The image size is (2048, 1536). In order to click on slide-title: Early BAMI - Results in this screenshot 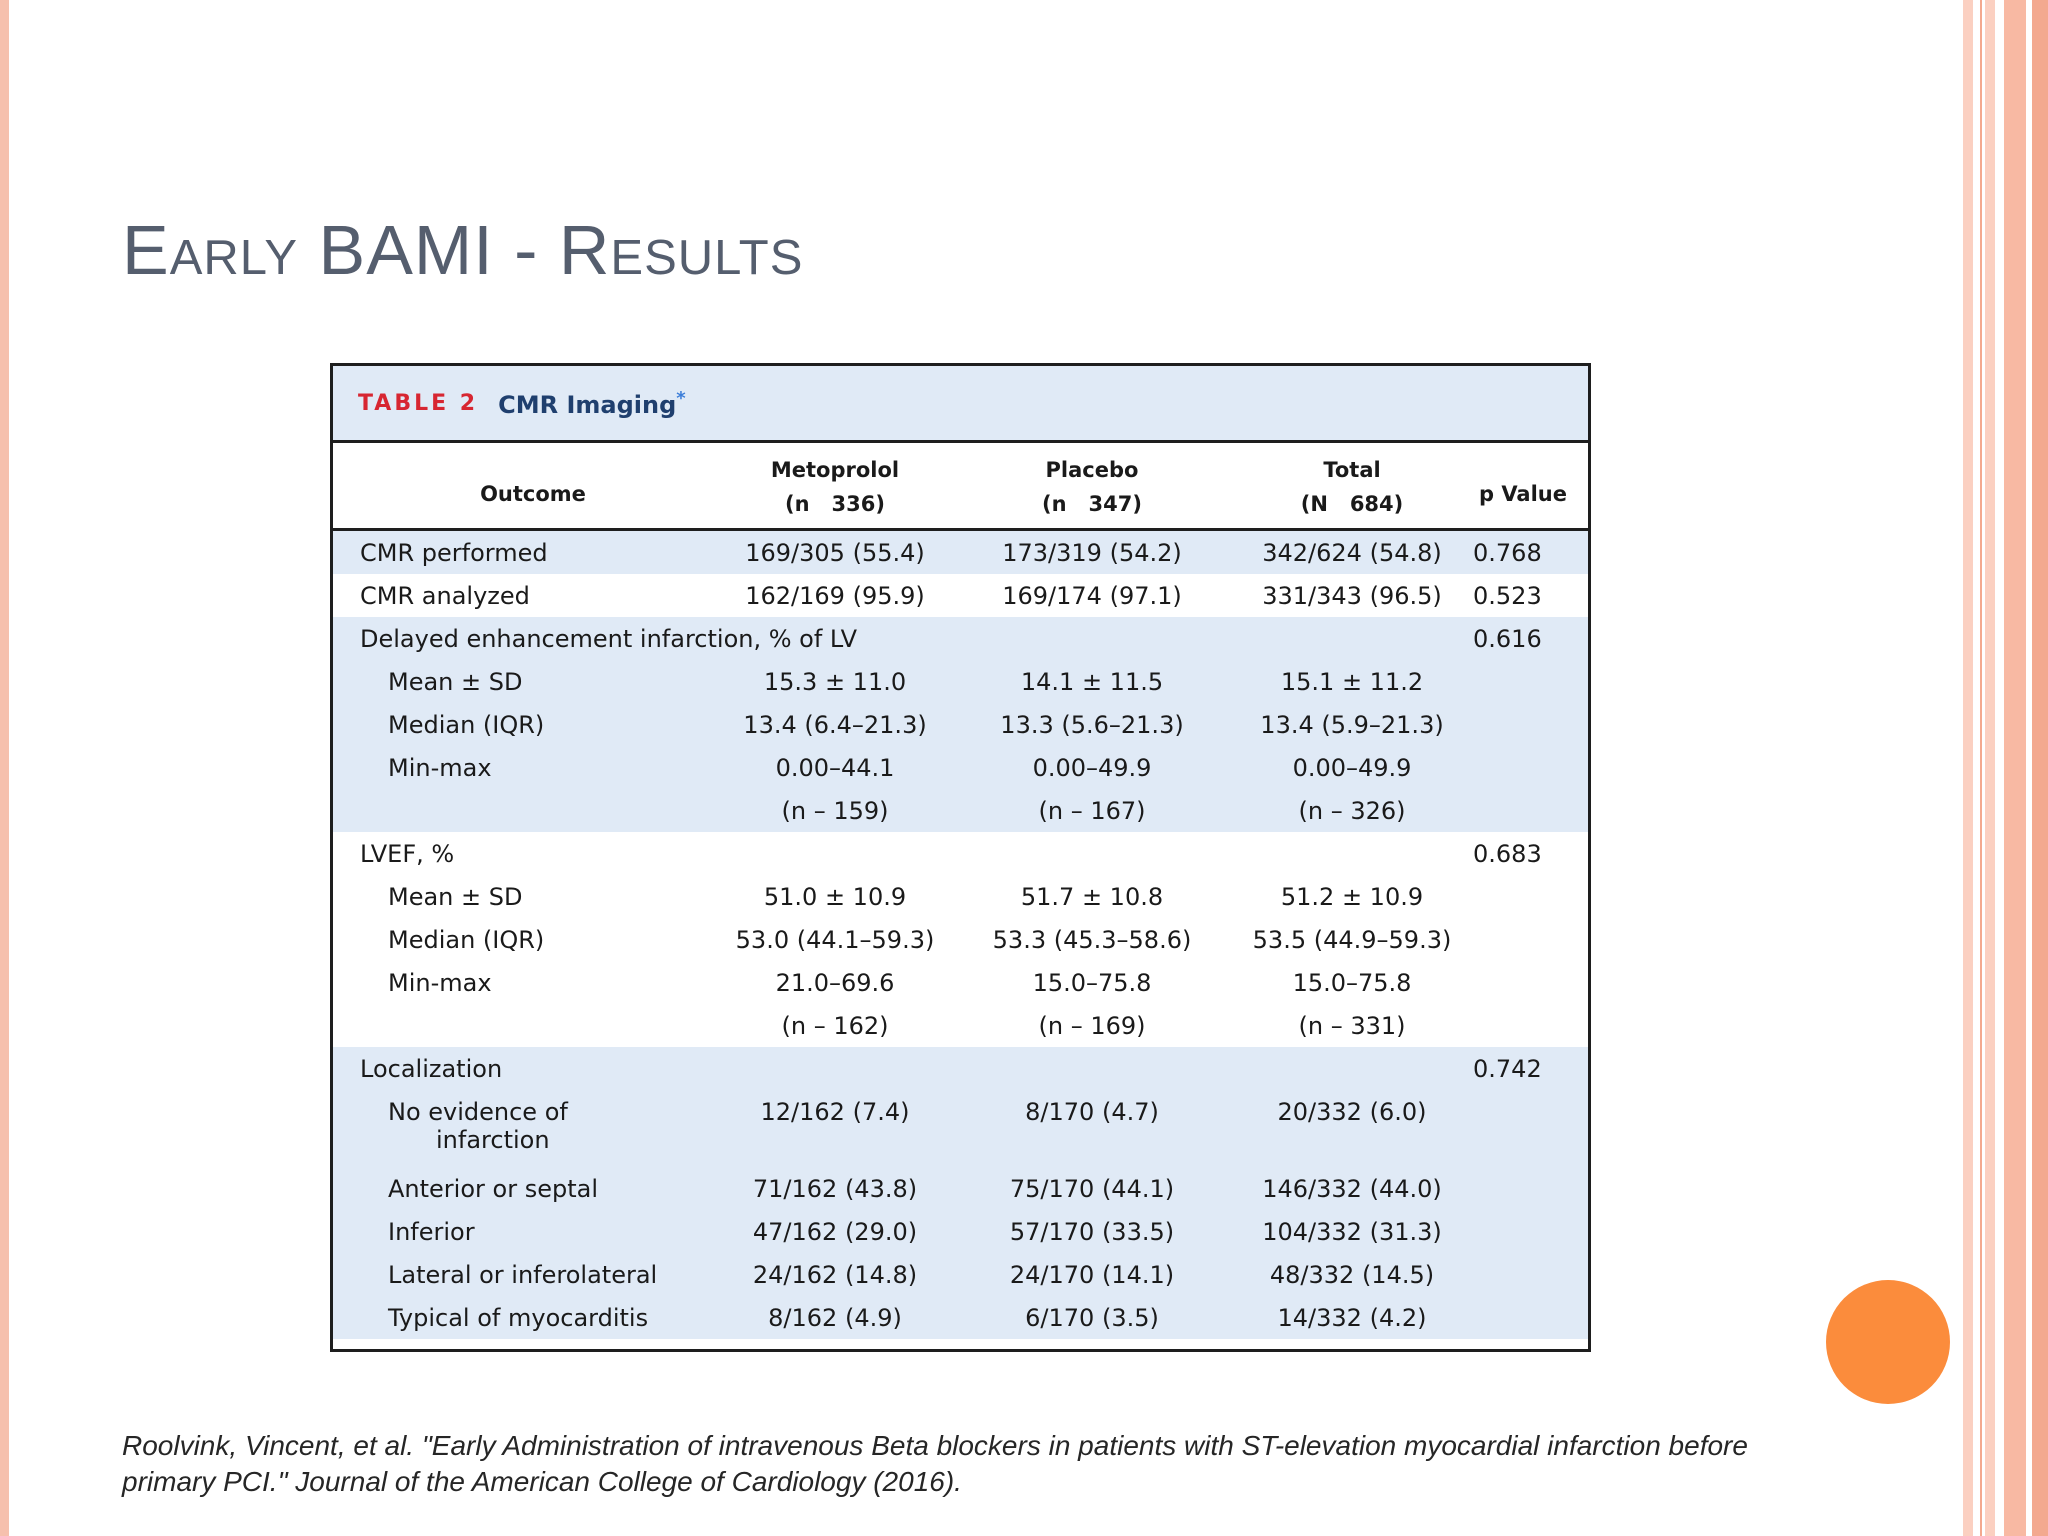, I will do `click(463, 250)`.